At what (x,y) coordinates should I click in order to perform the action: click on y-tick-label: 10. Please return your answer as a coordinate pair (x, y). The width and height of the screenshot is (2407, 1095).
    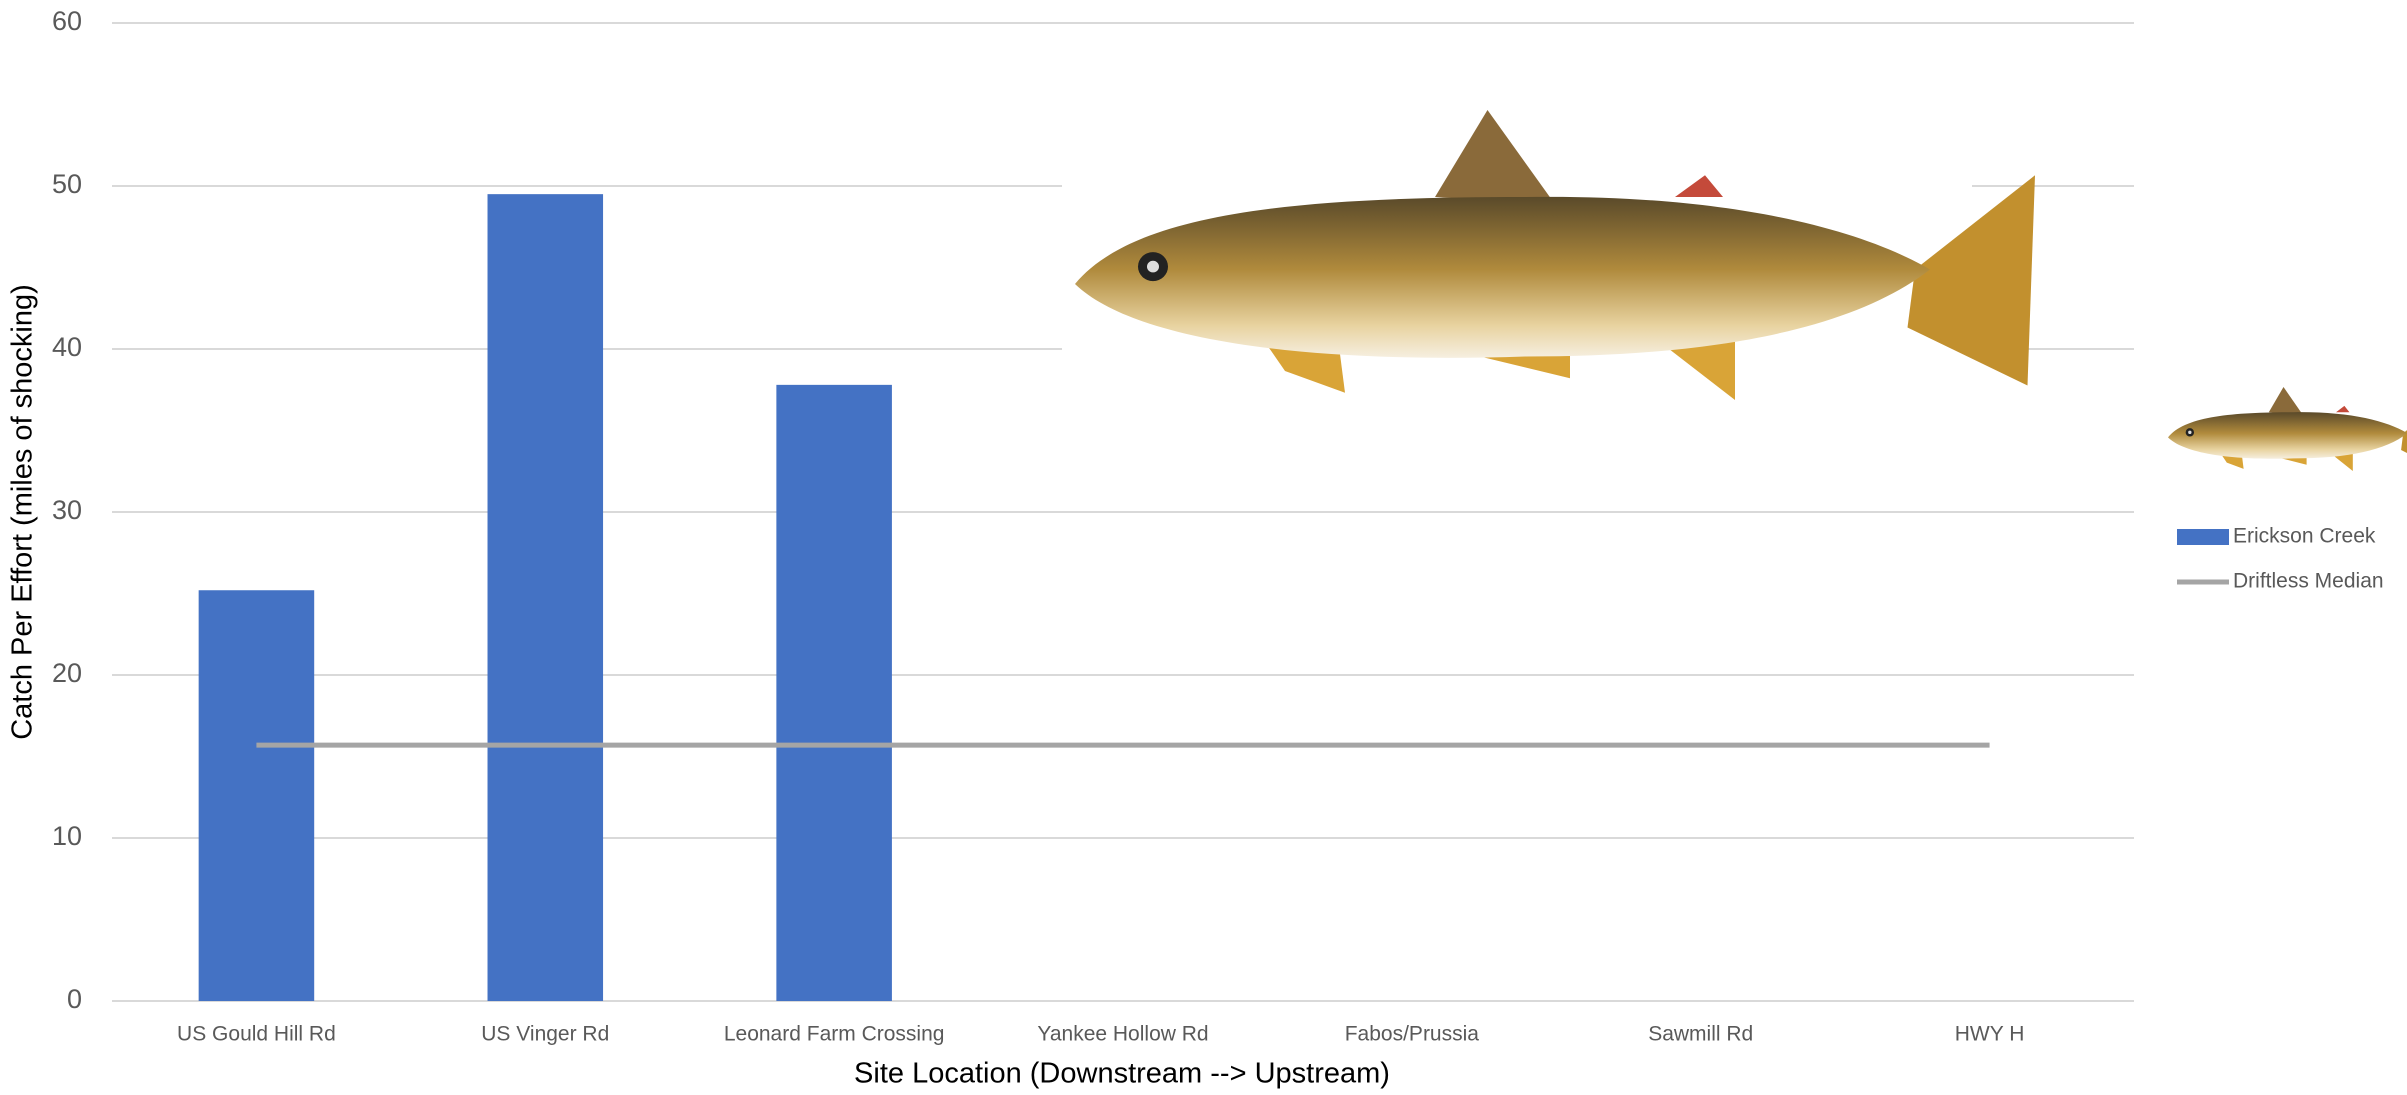
    Looking at the image, I should click on (67, 836).